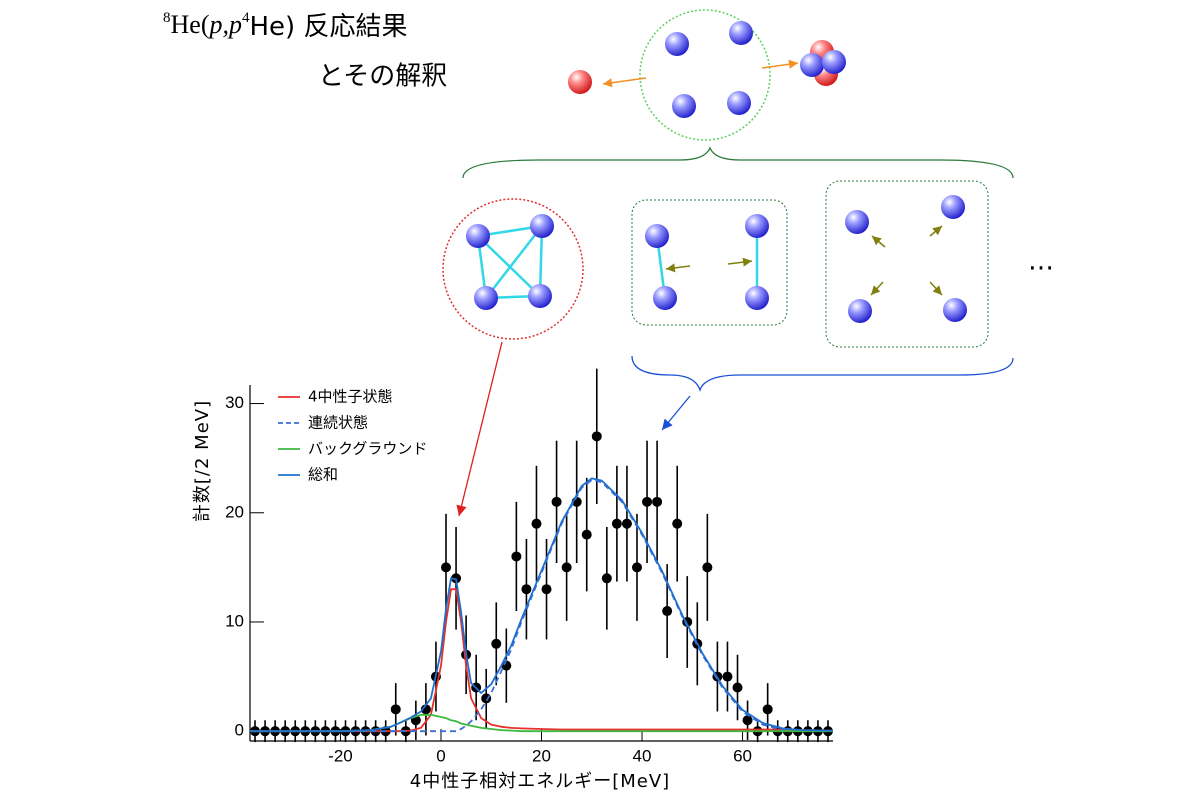  I want to click on title-part: p,p, so click(224, 24).